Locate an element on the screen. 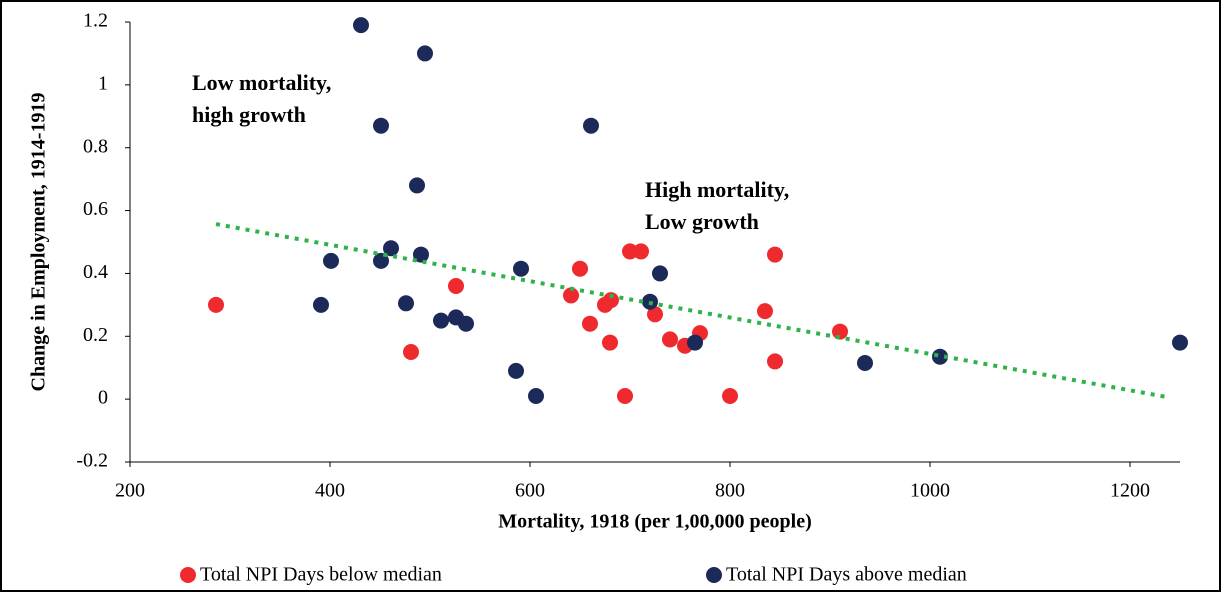 The image size is (1221, 592). legend-label: Total NPI Days above median is located at coordinates (846, 575).